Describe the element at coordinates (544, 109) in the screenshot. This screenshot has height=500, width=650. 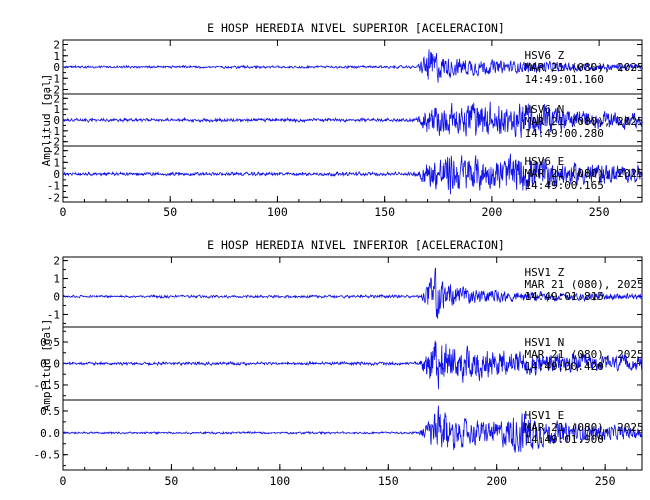
I see `station-label: HSV6 N` at that location.